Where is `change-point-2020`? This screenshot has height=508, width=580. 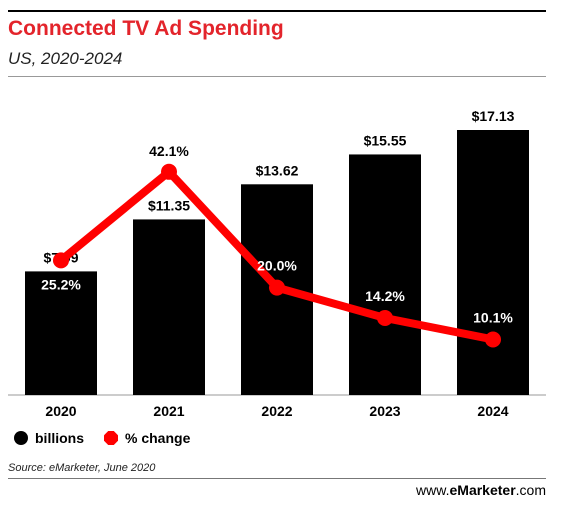
change-point-2020 is located at coordinates (61, 260).